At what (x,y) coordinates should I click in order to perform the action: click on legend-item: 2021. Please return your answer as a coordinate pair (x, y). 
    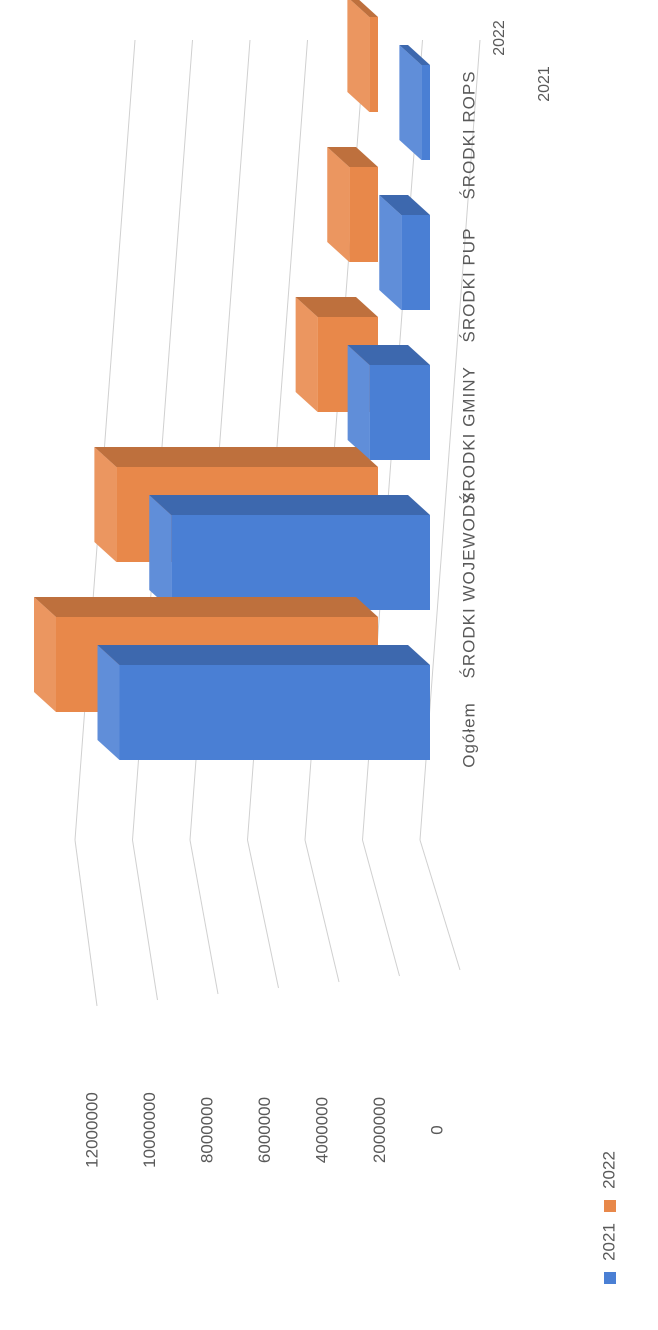
    Looking at the image, I should click on (608, 1253).